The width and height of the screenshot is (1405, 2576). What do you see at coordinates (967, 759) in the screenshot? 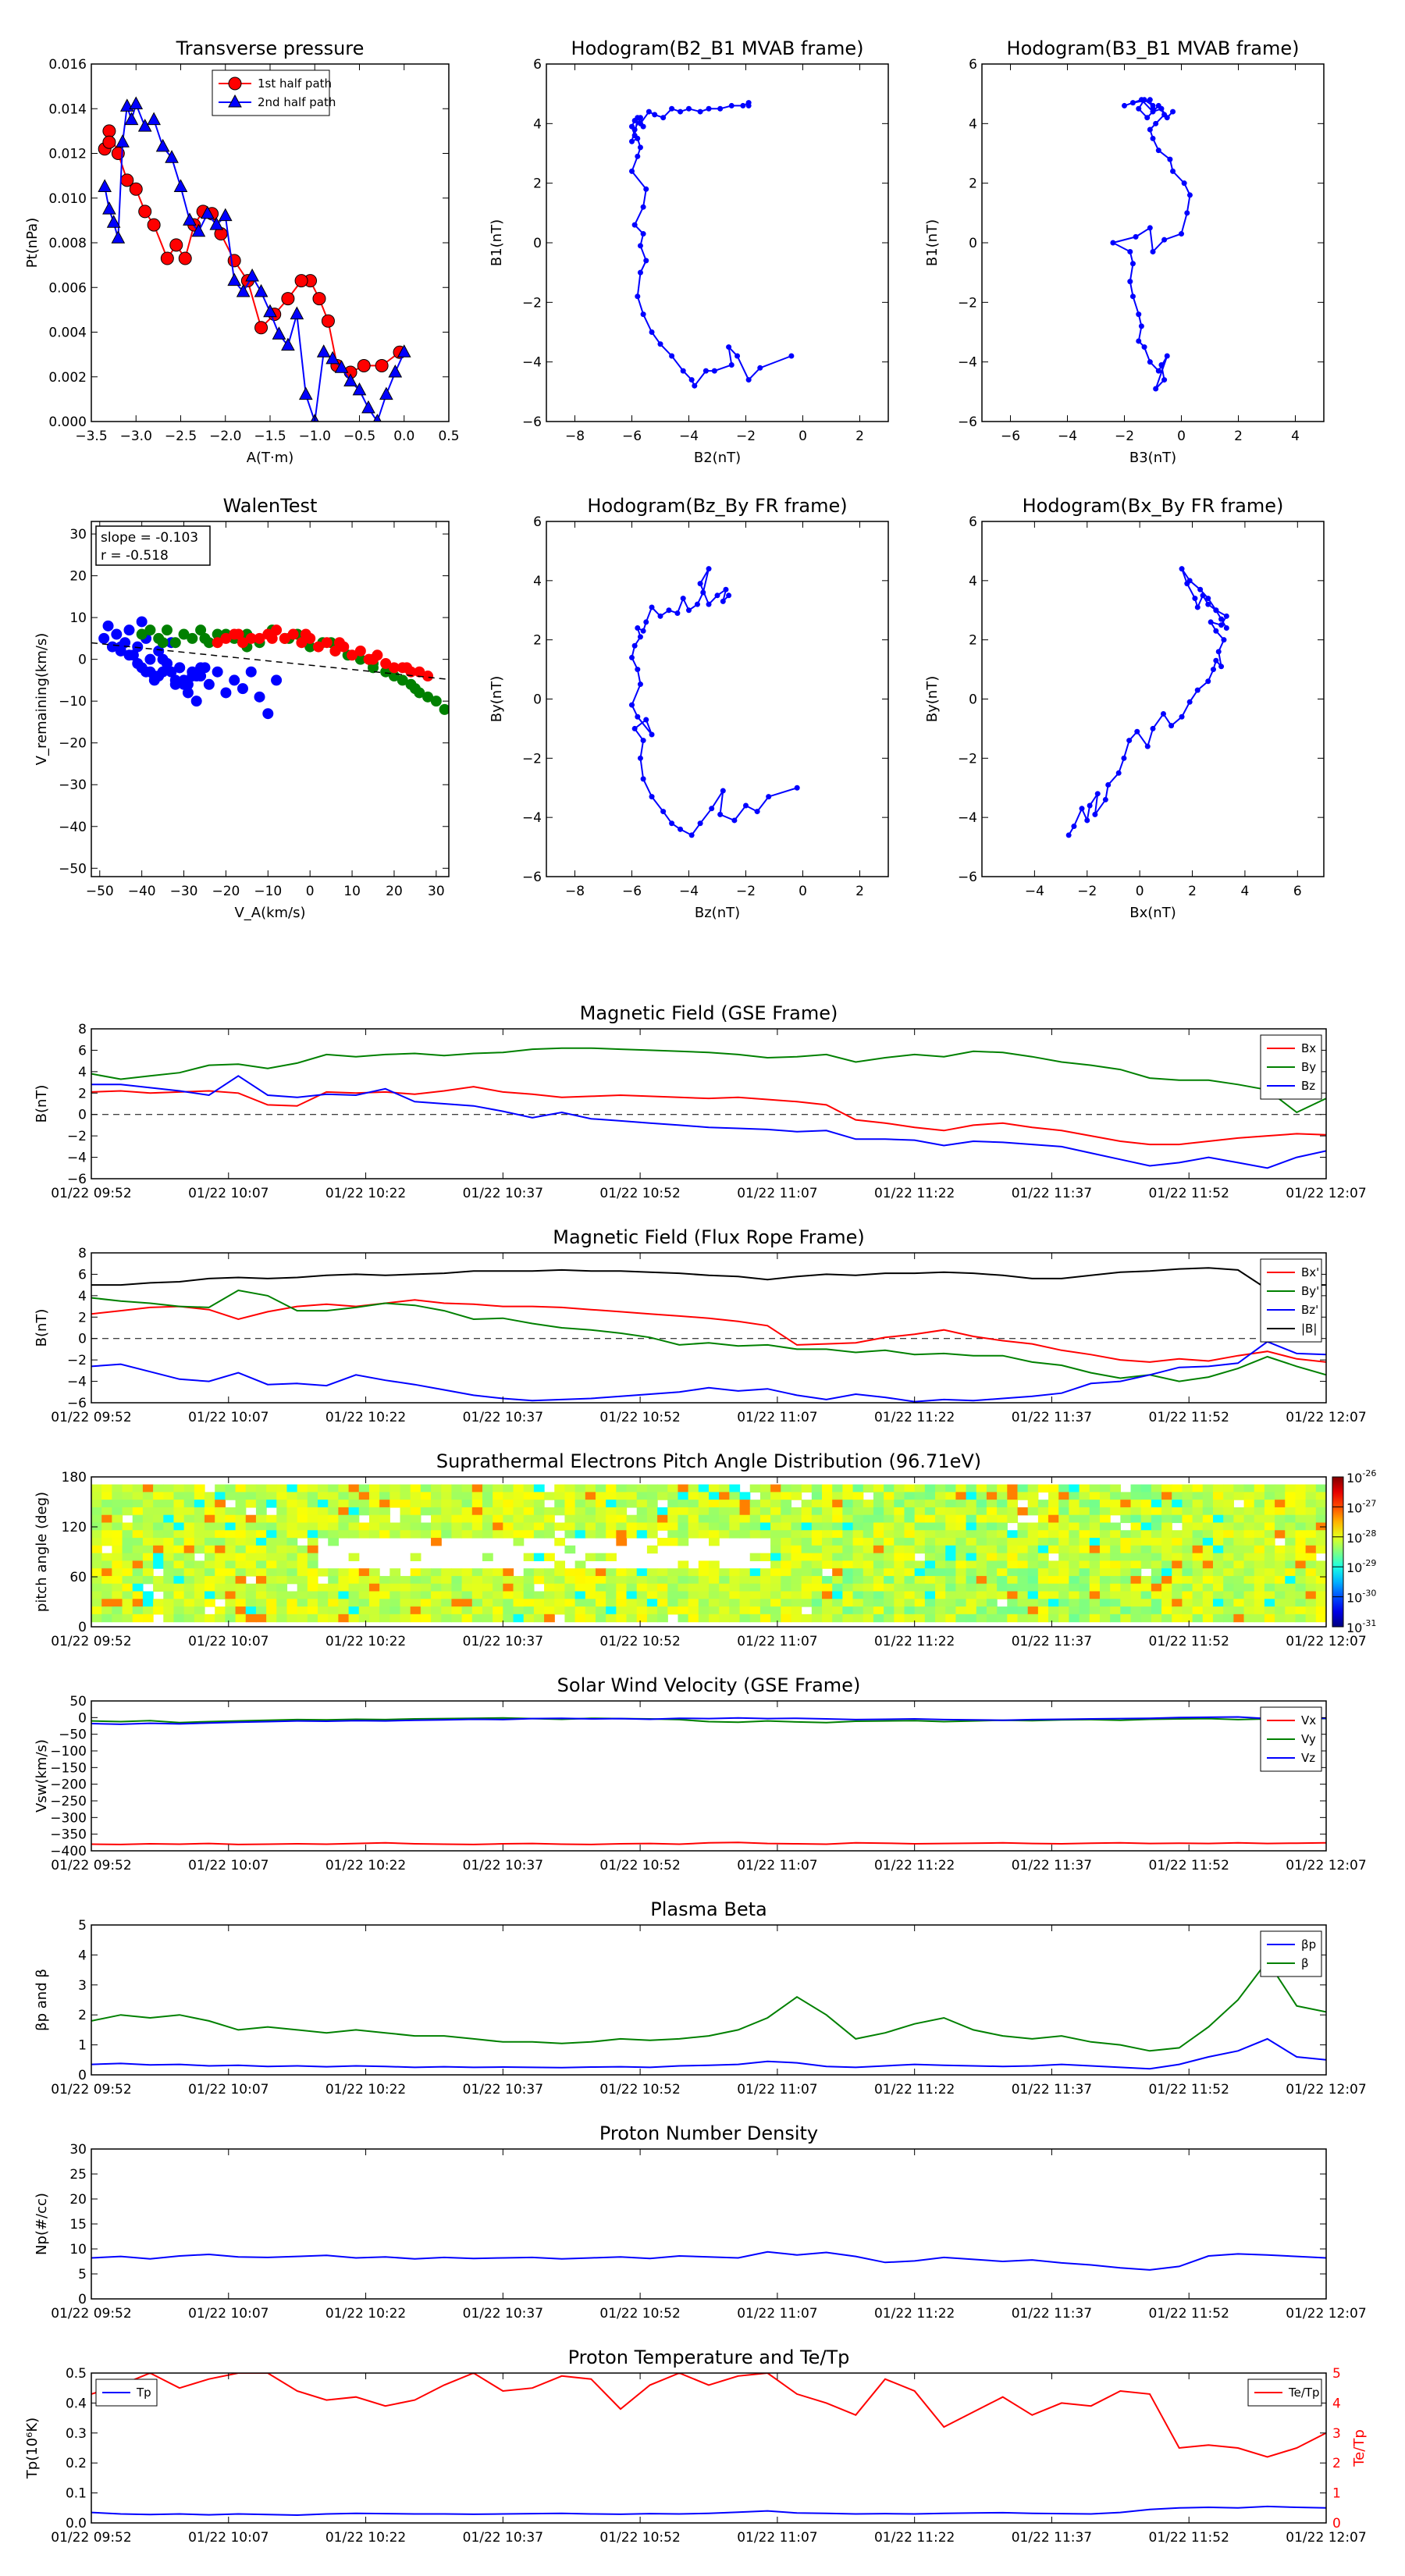
I see `hodo_bxby-ytick-label: −2` at bounding box center [967, 759].